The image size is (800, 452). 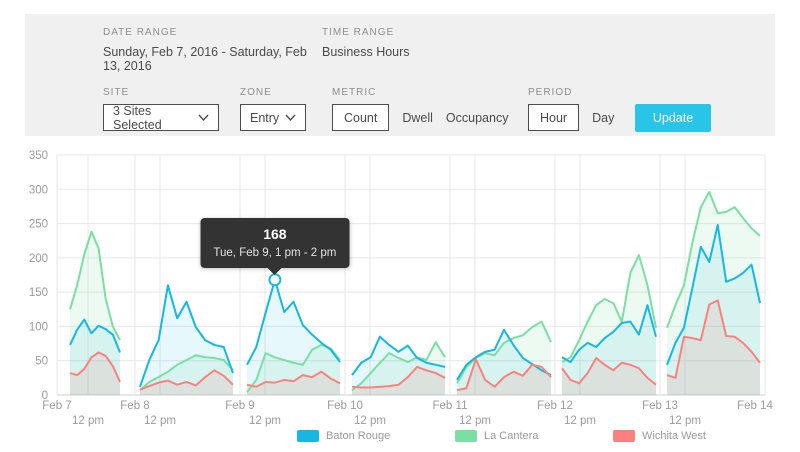 I want to click on time-range-label: TIME RANGE, so click(x=358, y=32).